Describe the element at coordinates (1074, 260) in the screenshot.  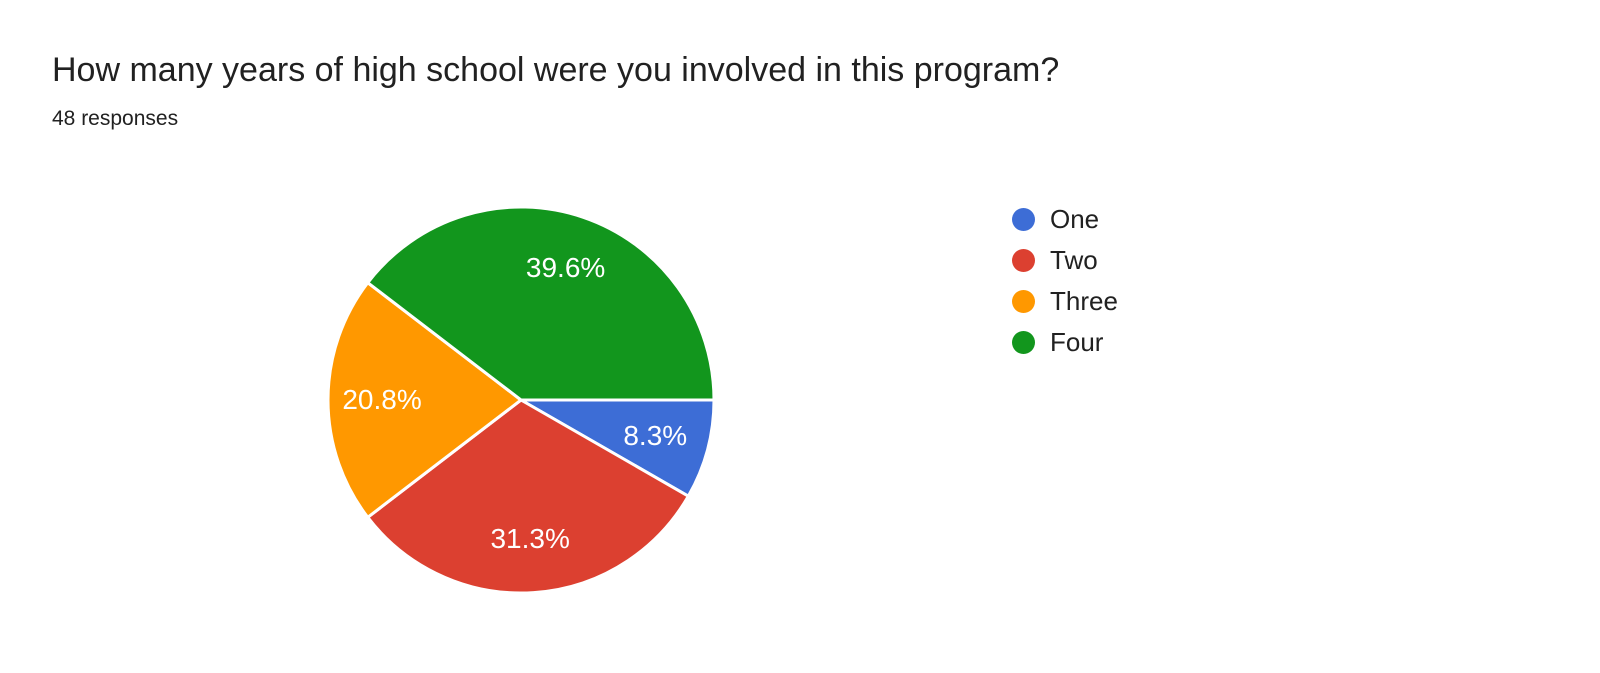
I see `legend-label-two: Two` at that location.